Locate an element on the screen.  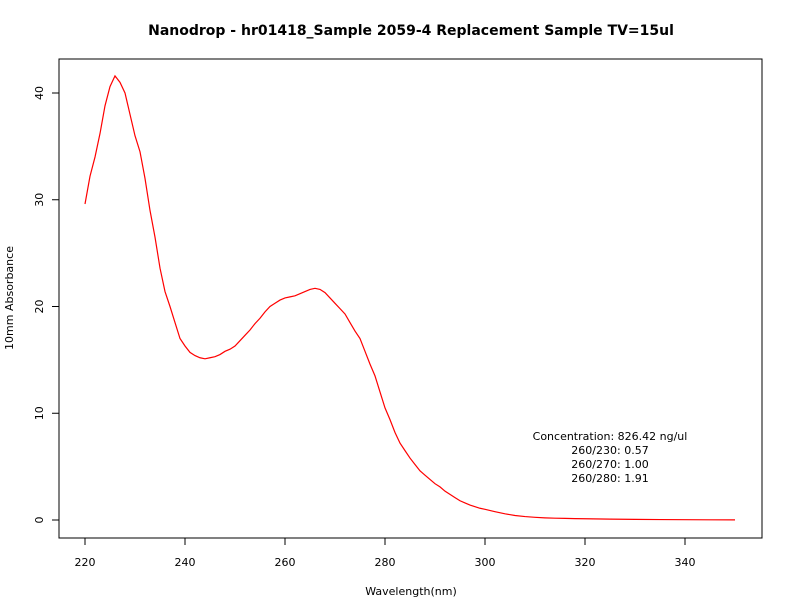
x-axis-label: Wavelength(nm) is located at coordinates (411, 591).